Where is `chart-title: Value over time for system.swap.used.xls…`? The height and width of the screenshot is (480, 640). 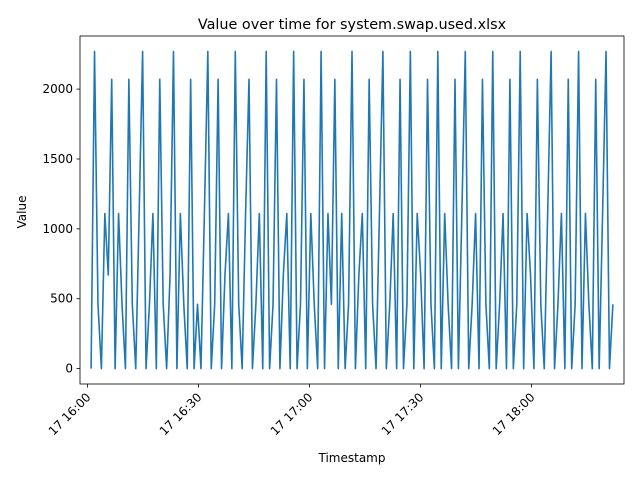
chart-title: Value over time for system.swap.used.xls… is located at coordinates (352, 25).